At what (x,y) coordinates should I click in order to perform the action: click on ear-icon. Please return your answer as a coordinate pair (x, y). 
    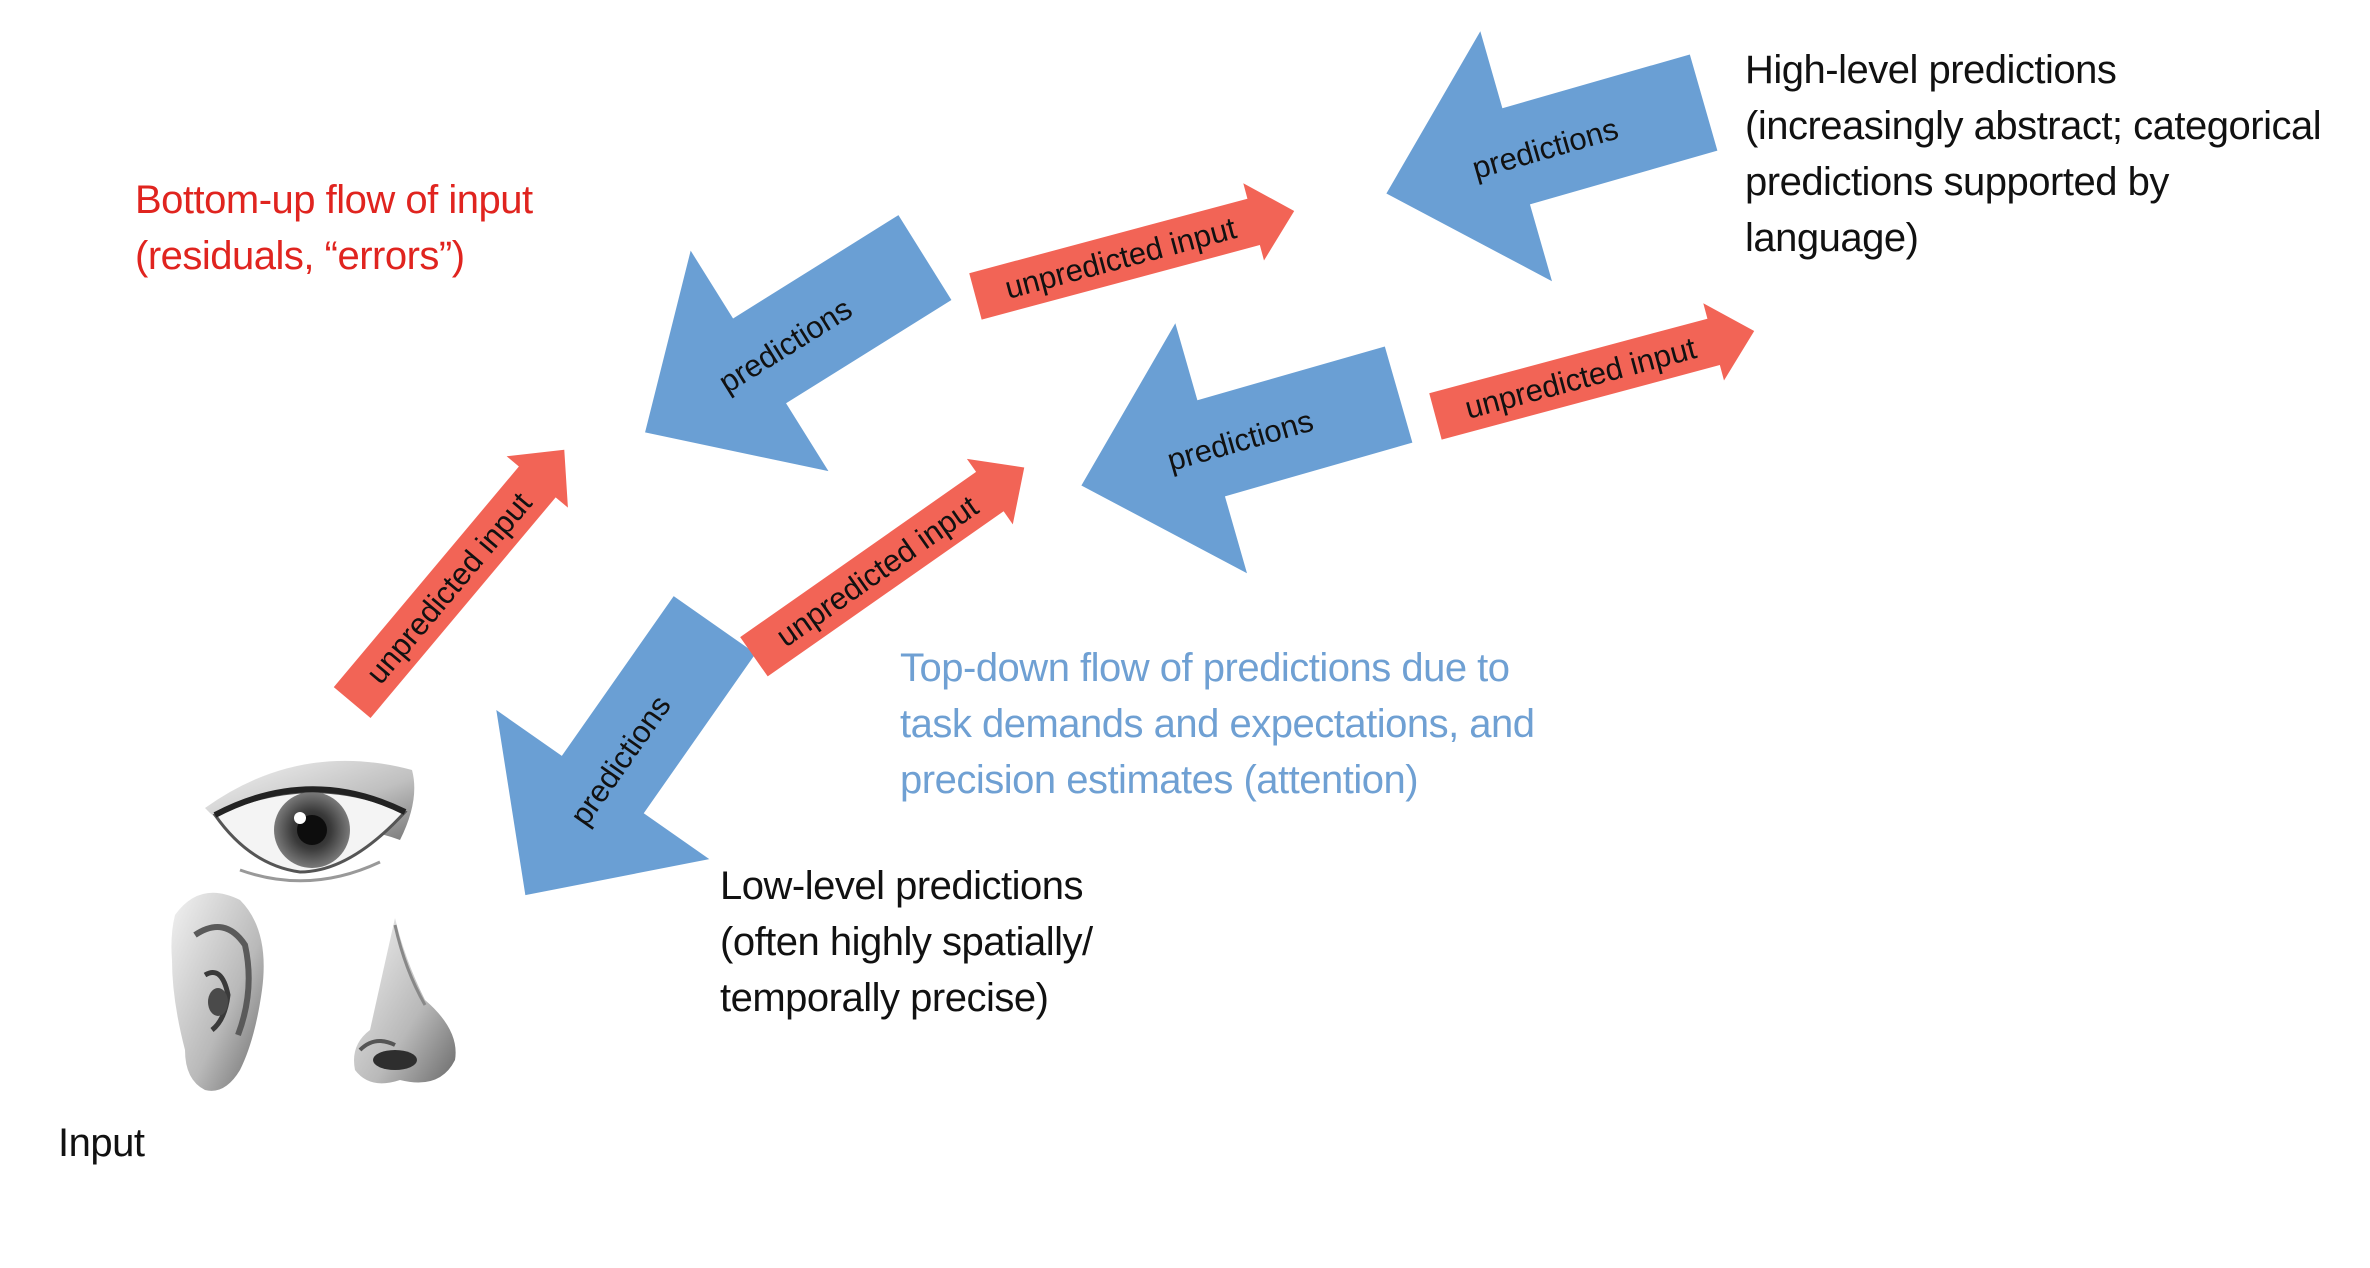
    Looking at the image, I should click on (217, 991).